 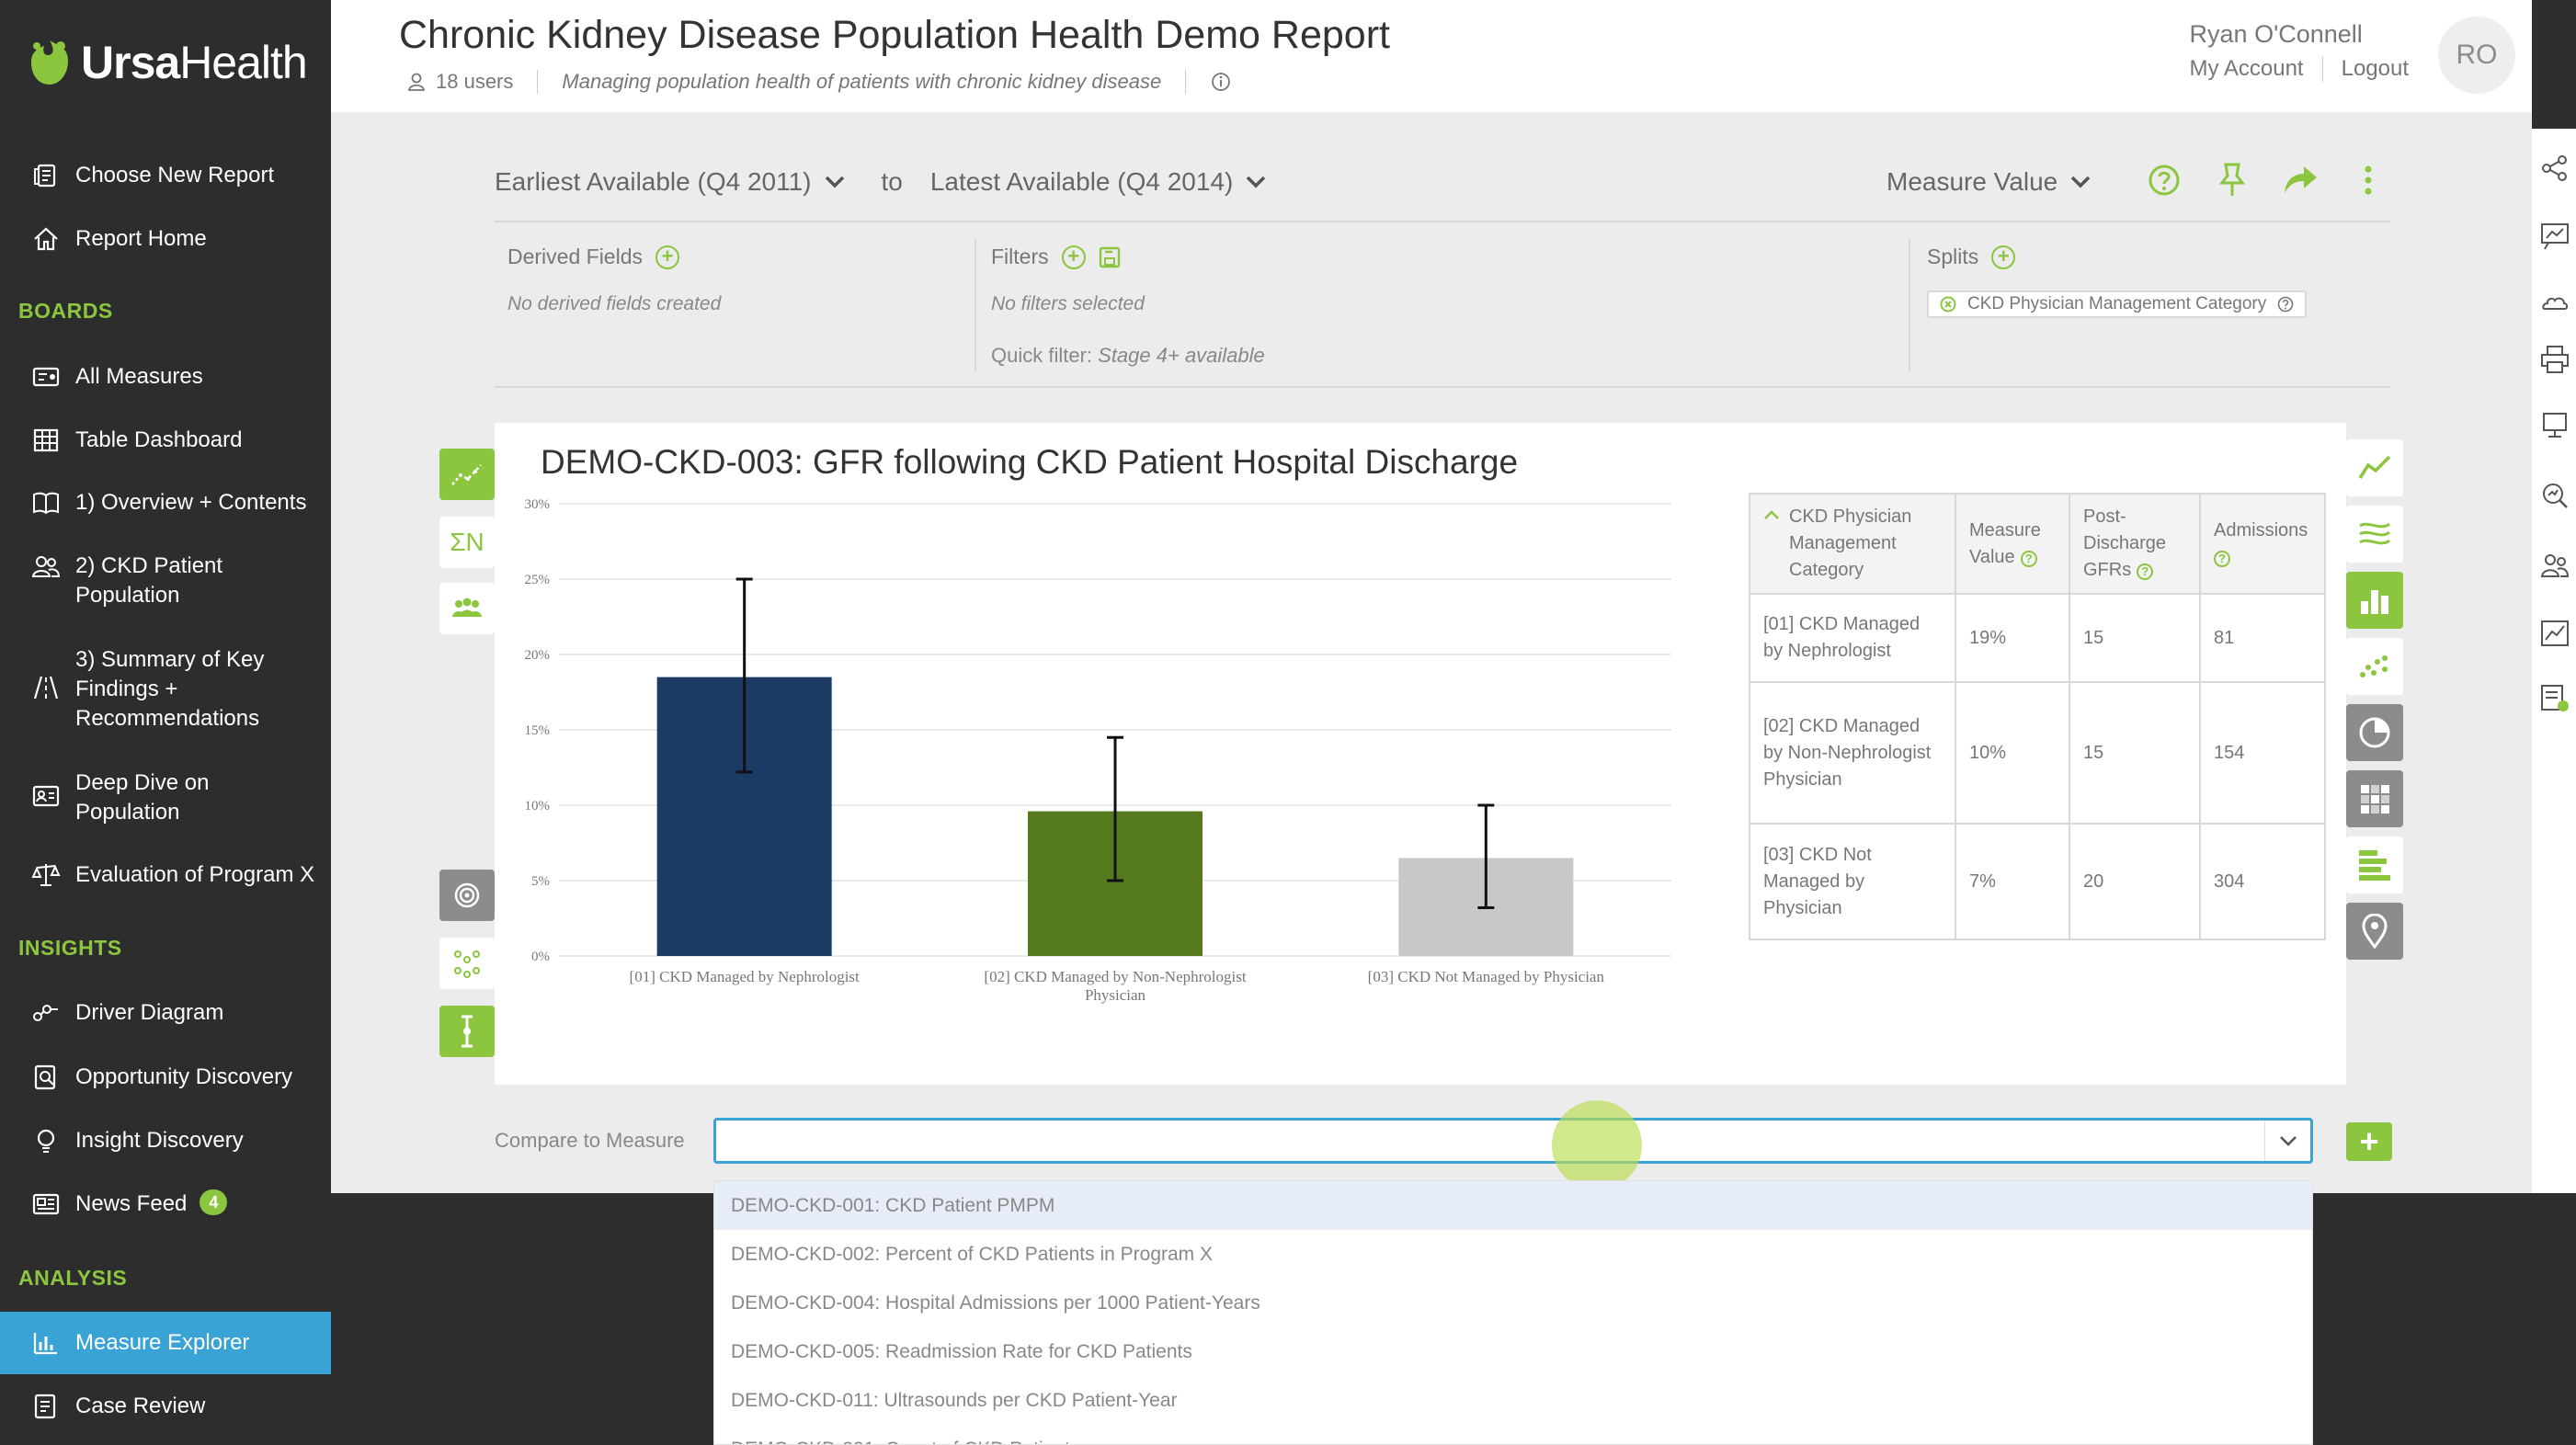 What do you see at coordinates (1221, 82) in the screenshot?
I see `info-icon` at bounding box center [1221, 82].